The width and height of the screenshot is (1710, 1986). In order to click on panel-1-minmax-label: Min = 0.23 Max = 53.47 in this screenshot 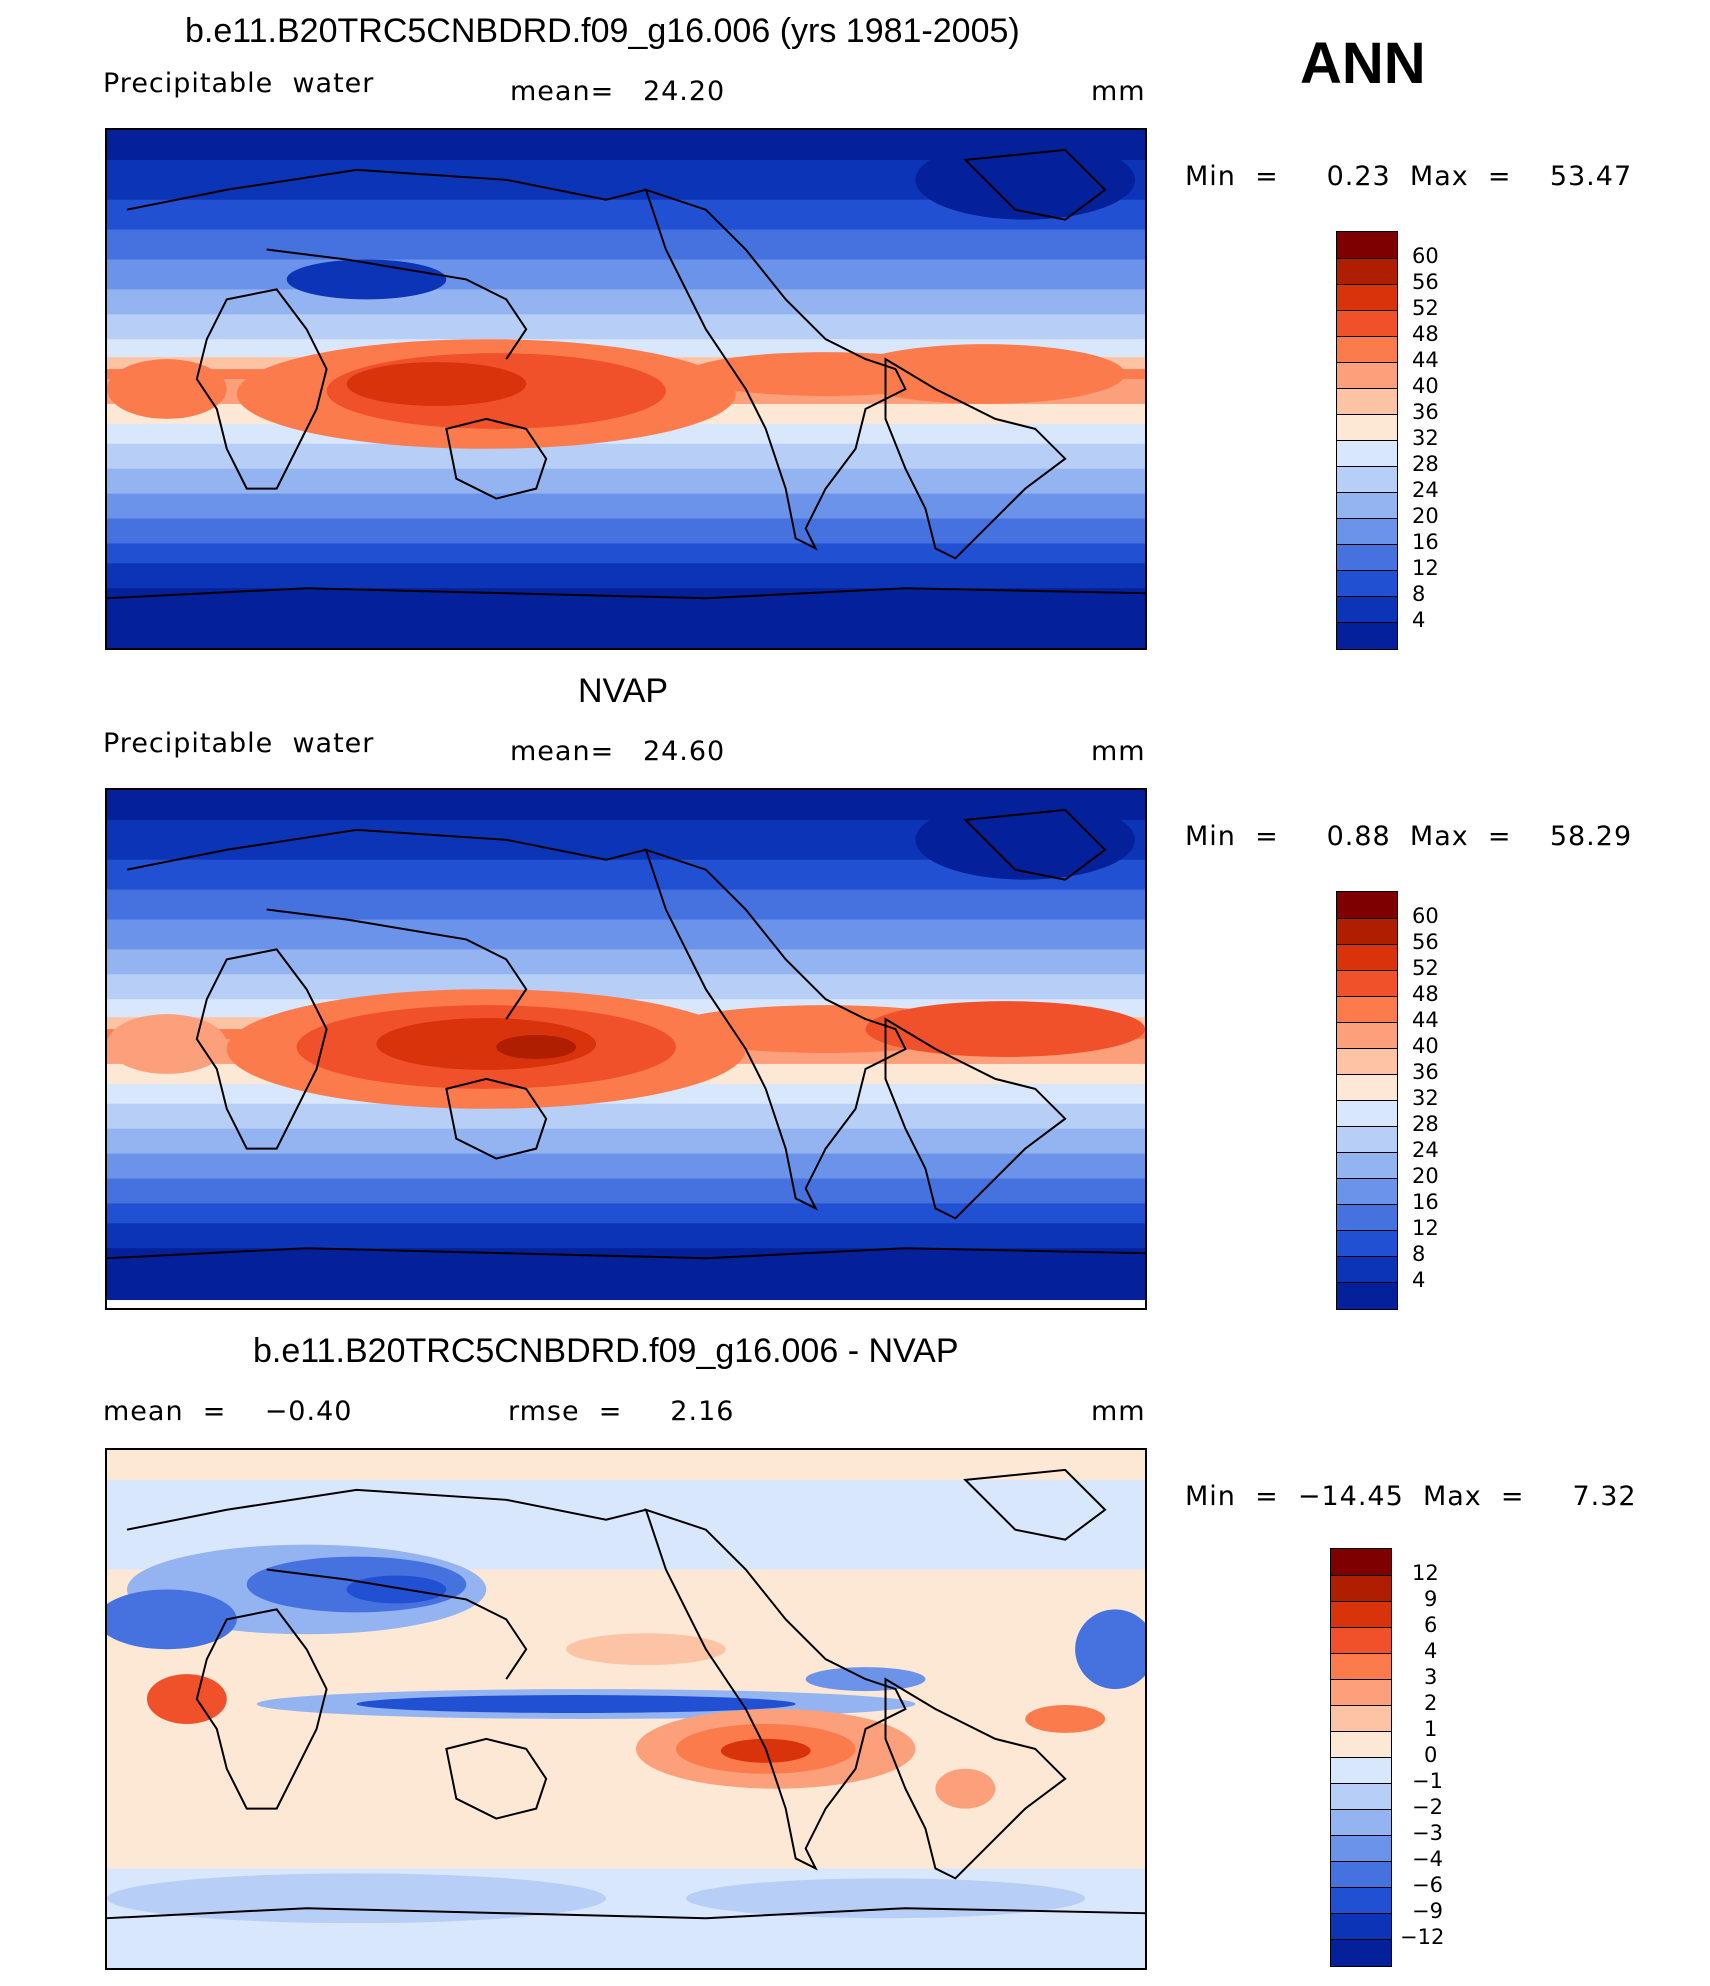, I will do `click(1409, 176)`.